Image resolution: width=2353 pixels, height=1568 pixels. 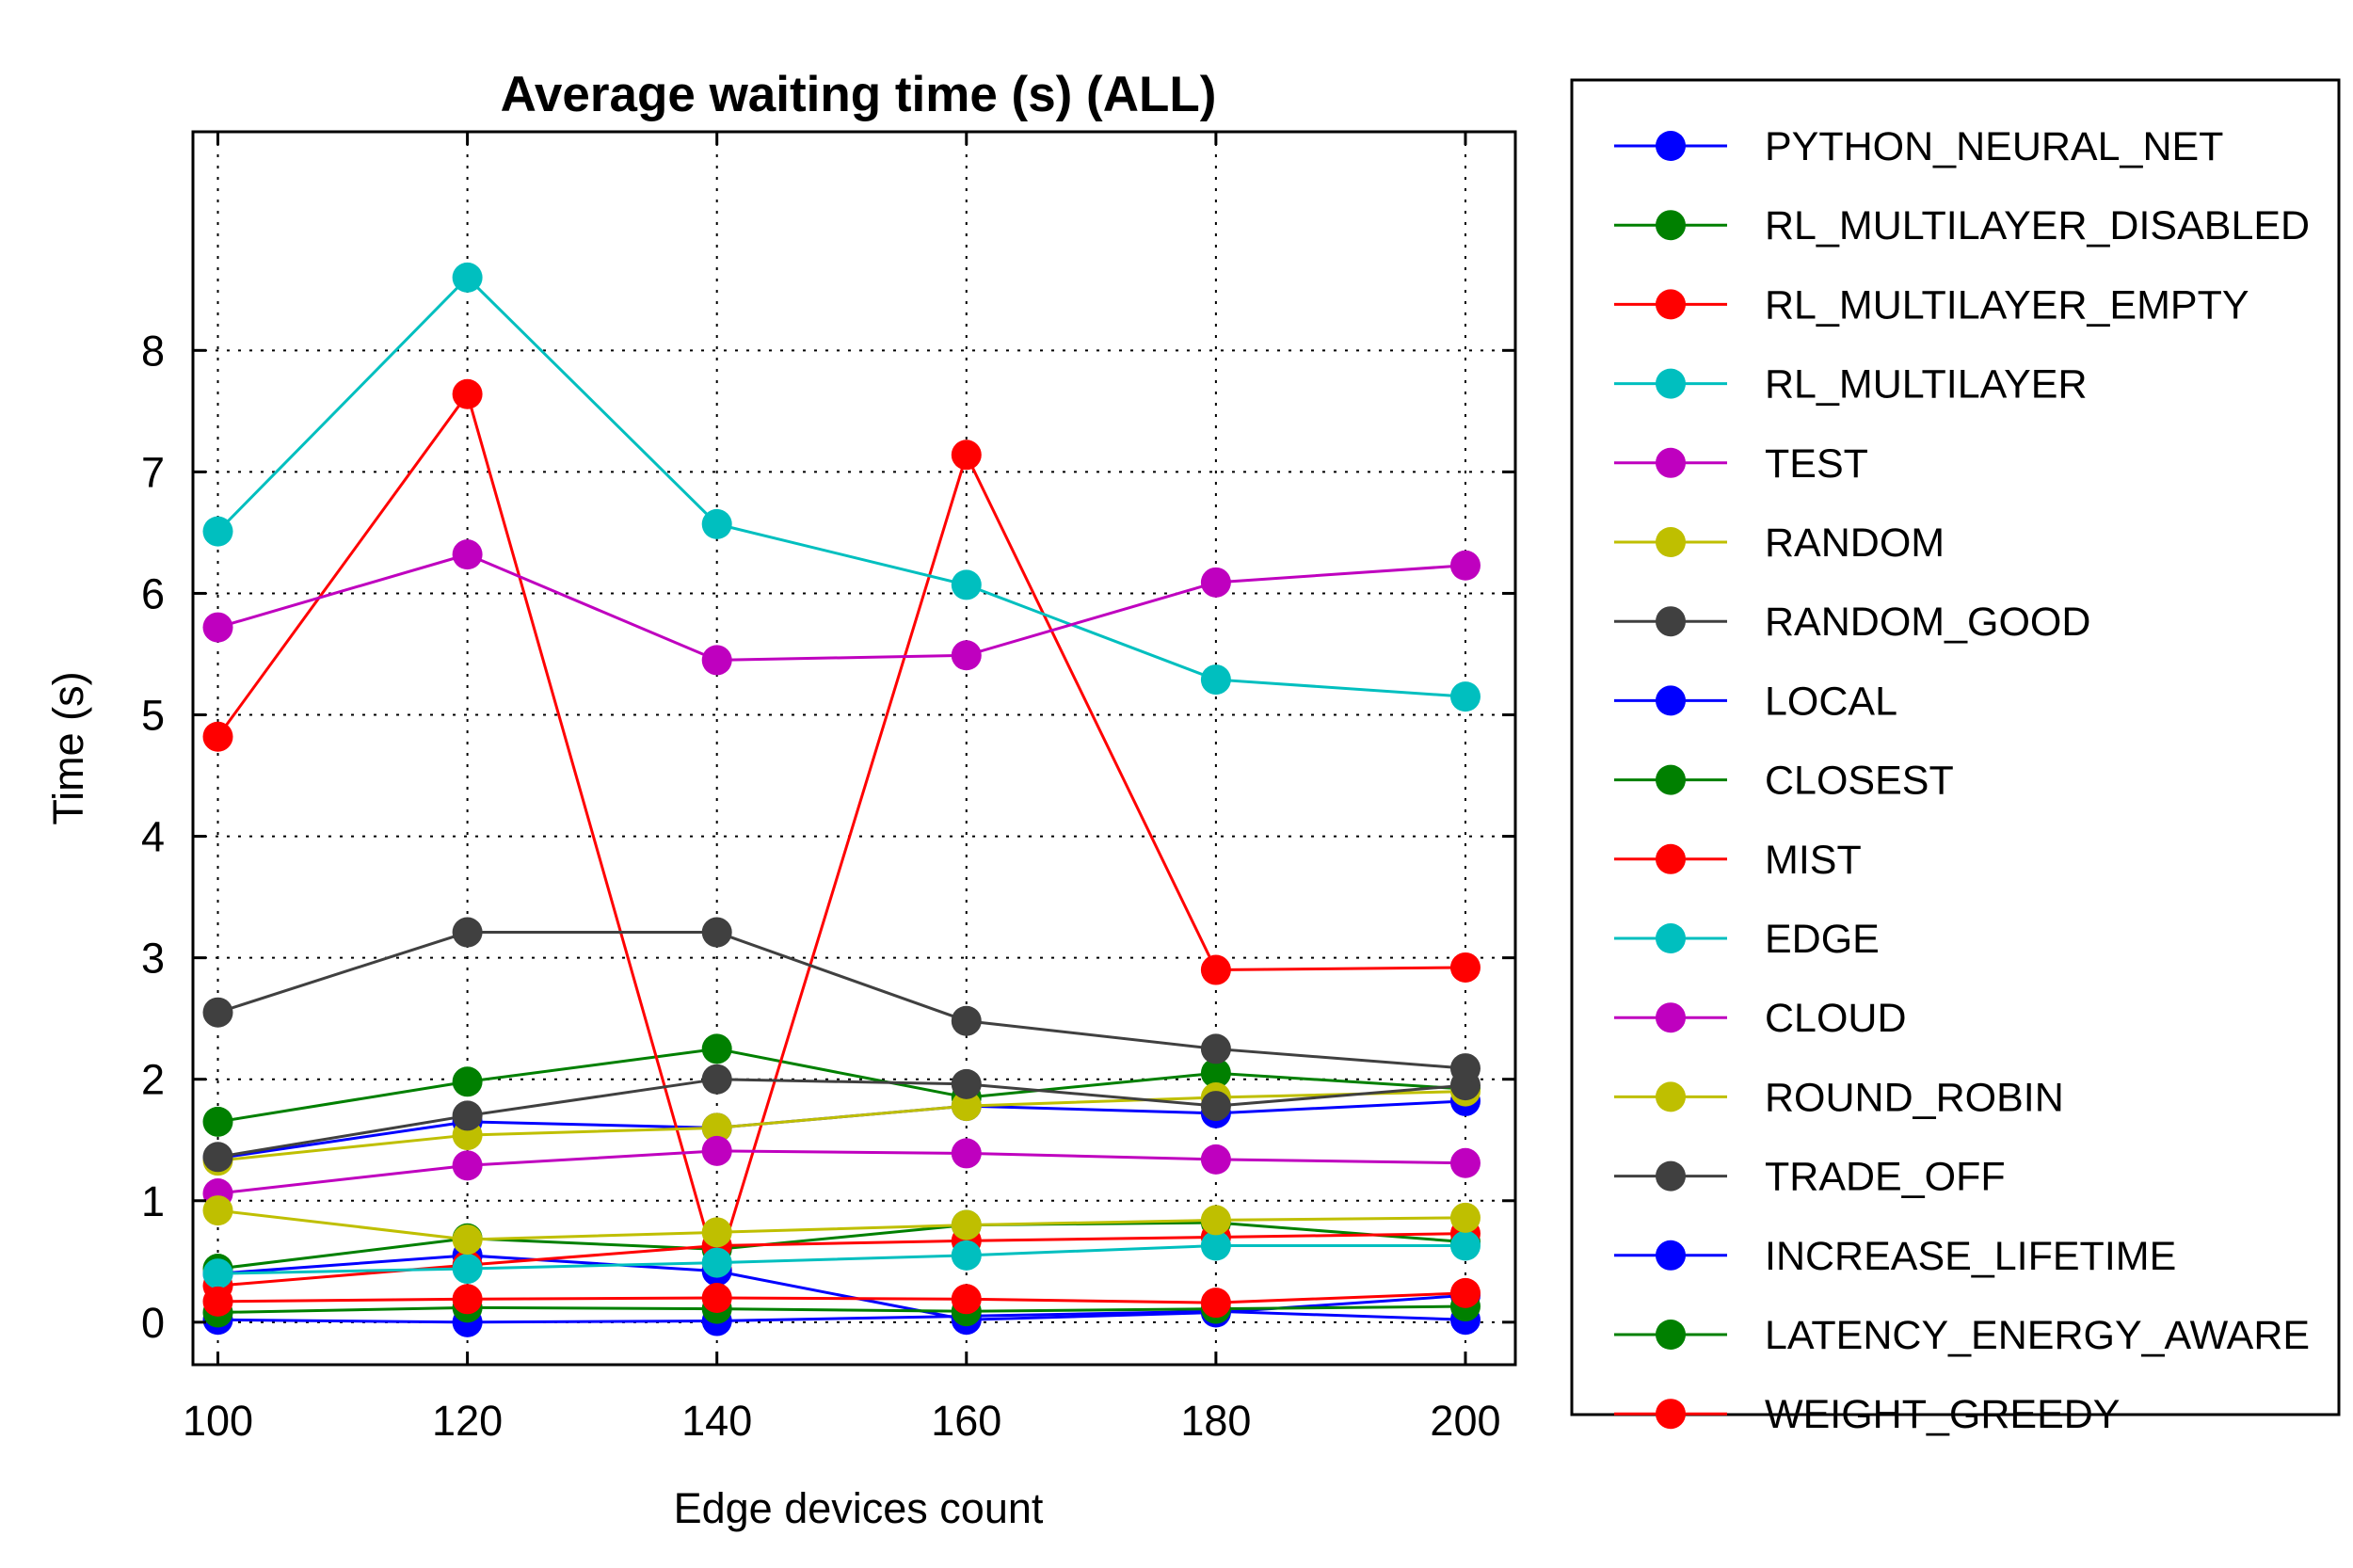 I want to click on legend-item: RL_MULTILAYER_EMPTY, so click(x=1931, y=305).